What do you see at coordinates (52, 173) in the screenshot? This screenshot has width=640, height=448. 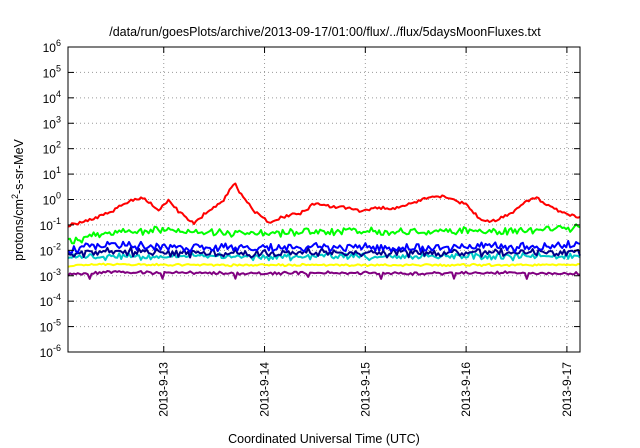 I see `y-tick-label: 10¹` at bounding box center [52, 173].